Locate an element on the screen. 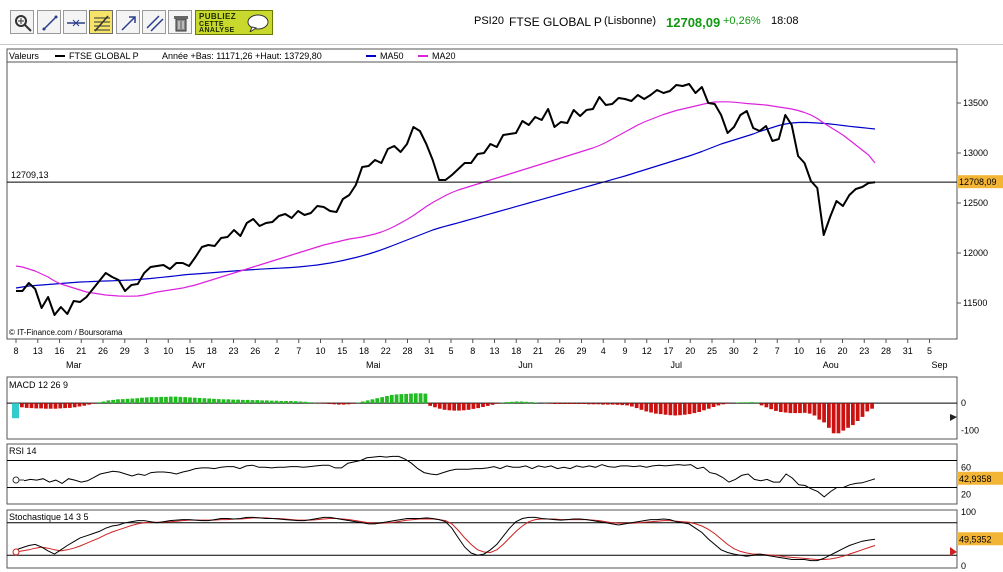 This screenshot has width=1003, height=572. xtick-label: 9 is located at coordinates (624, 351).